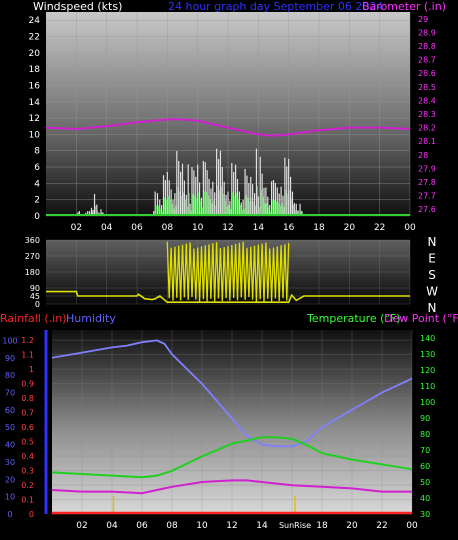 Image resolution: width=458 pixels, height=540 pixels. I want to click on compass-label: E, so click(432, 259).